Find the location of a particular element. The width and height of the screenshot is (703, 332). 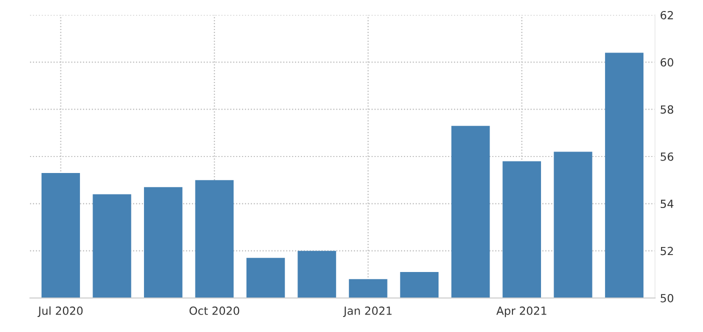

y-tick-label: 50 is located at coordinates (667, 298).